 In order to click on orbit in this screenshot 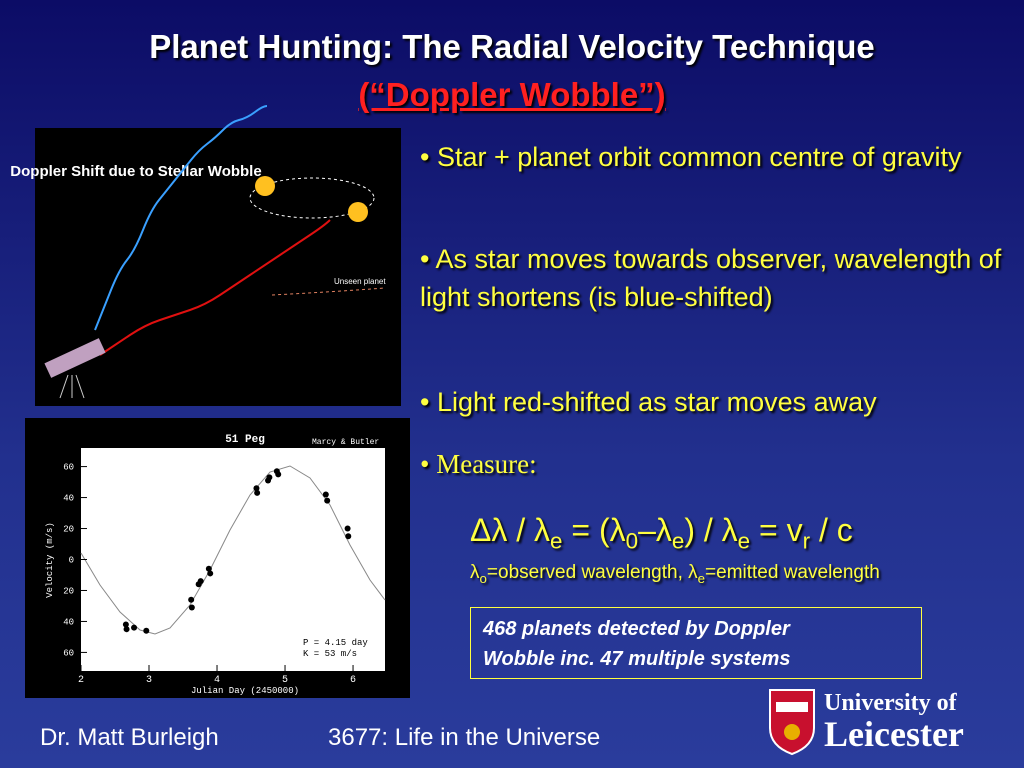, I will do `click(312, 198)`.